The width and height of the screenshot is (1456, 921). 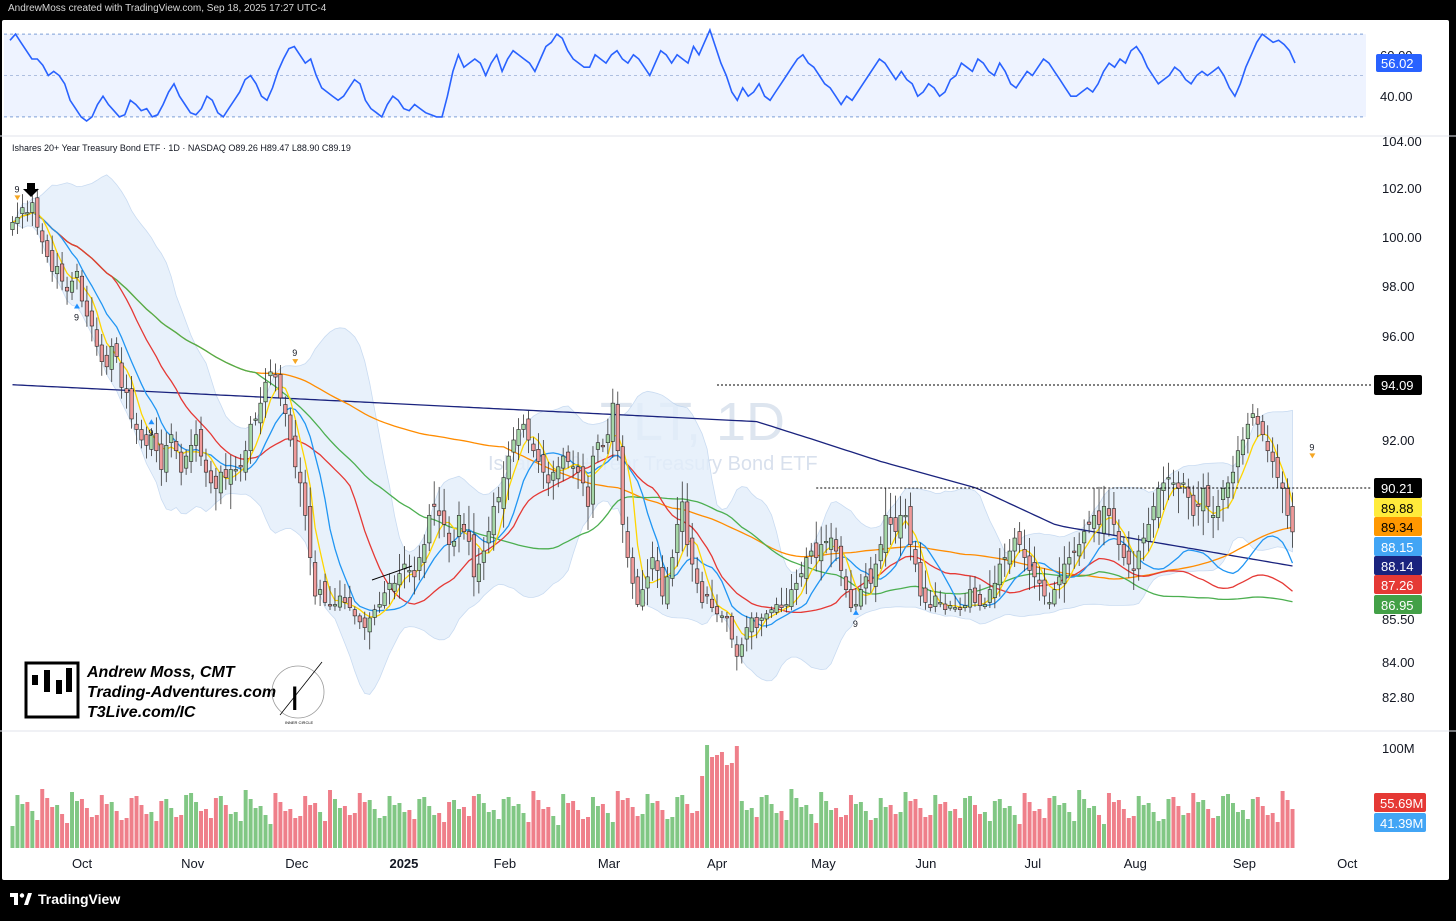 I want to click on down-arrow-icon, so click(x=31, y=190).